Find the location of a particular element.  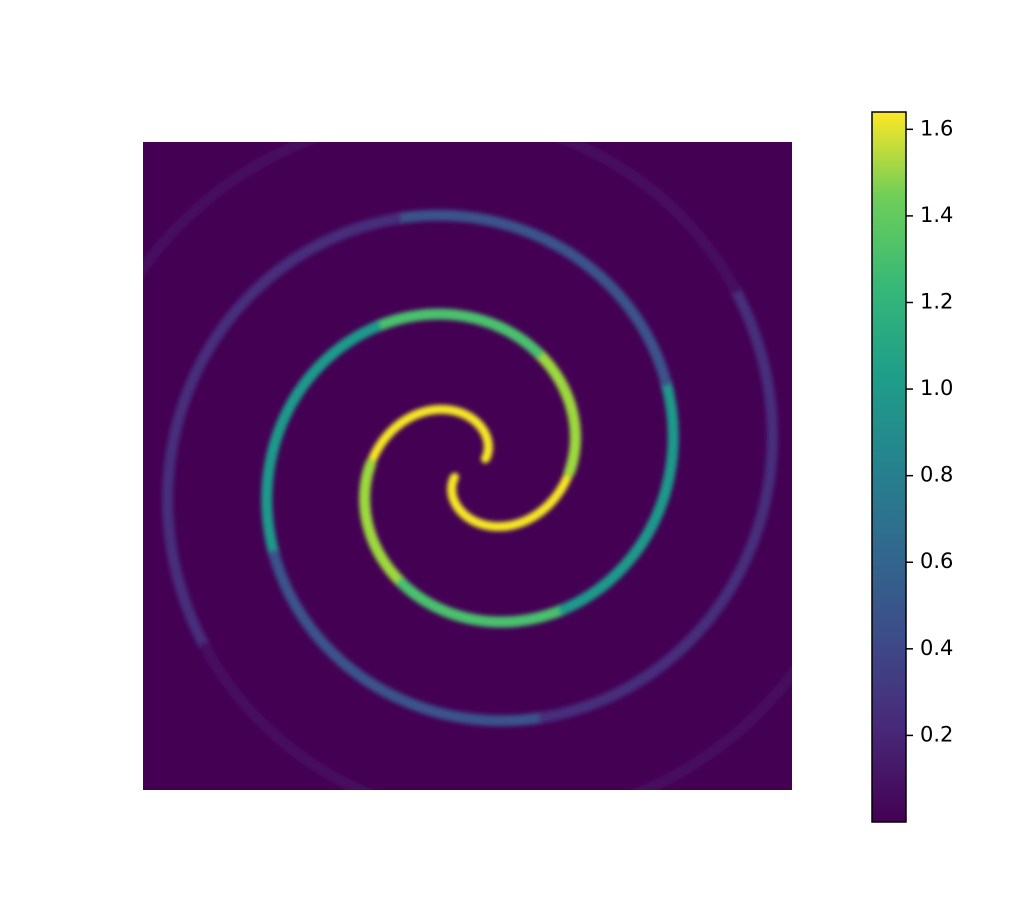

colorbar-tick-label: 0.8 is located at coordinates (936, 475).